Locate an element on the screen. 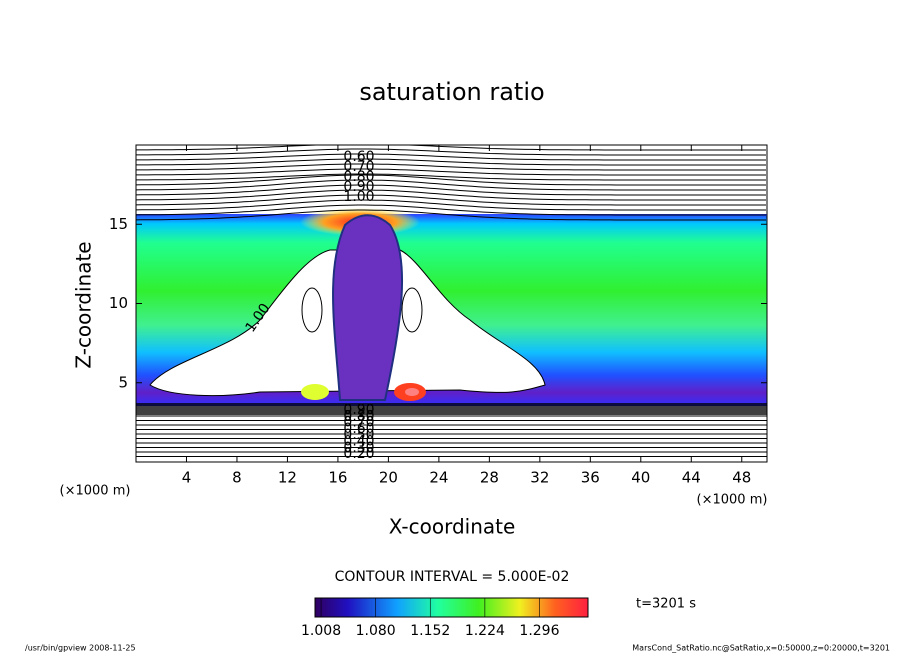 The width and height of the screenshot is (904, 654). y-unit: (×1000 m) is located at coordinates (95, 491).